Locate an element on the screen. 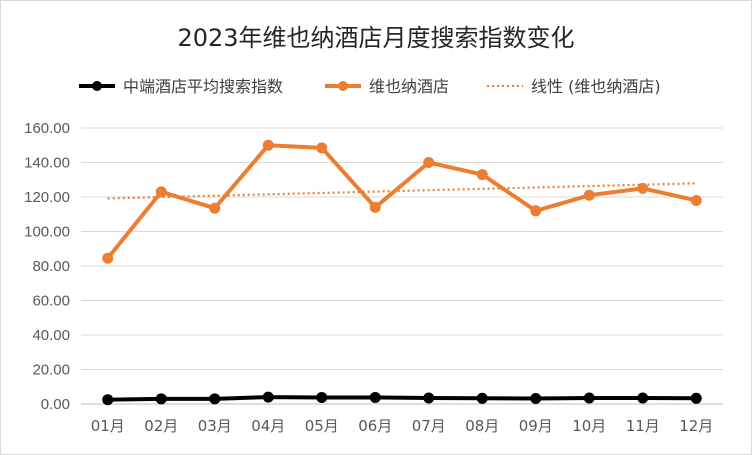 This screenshot has width=752, height=455. y-tick-label: 160.00 is located at coordinates (47, 128).